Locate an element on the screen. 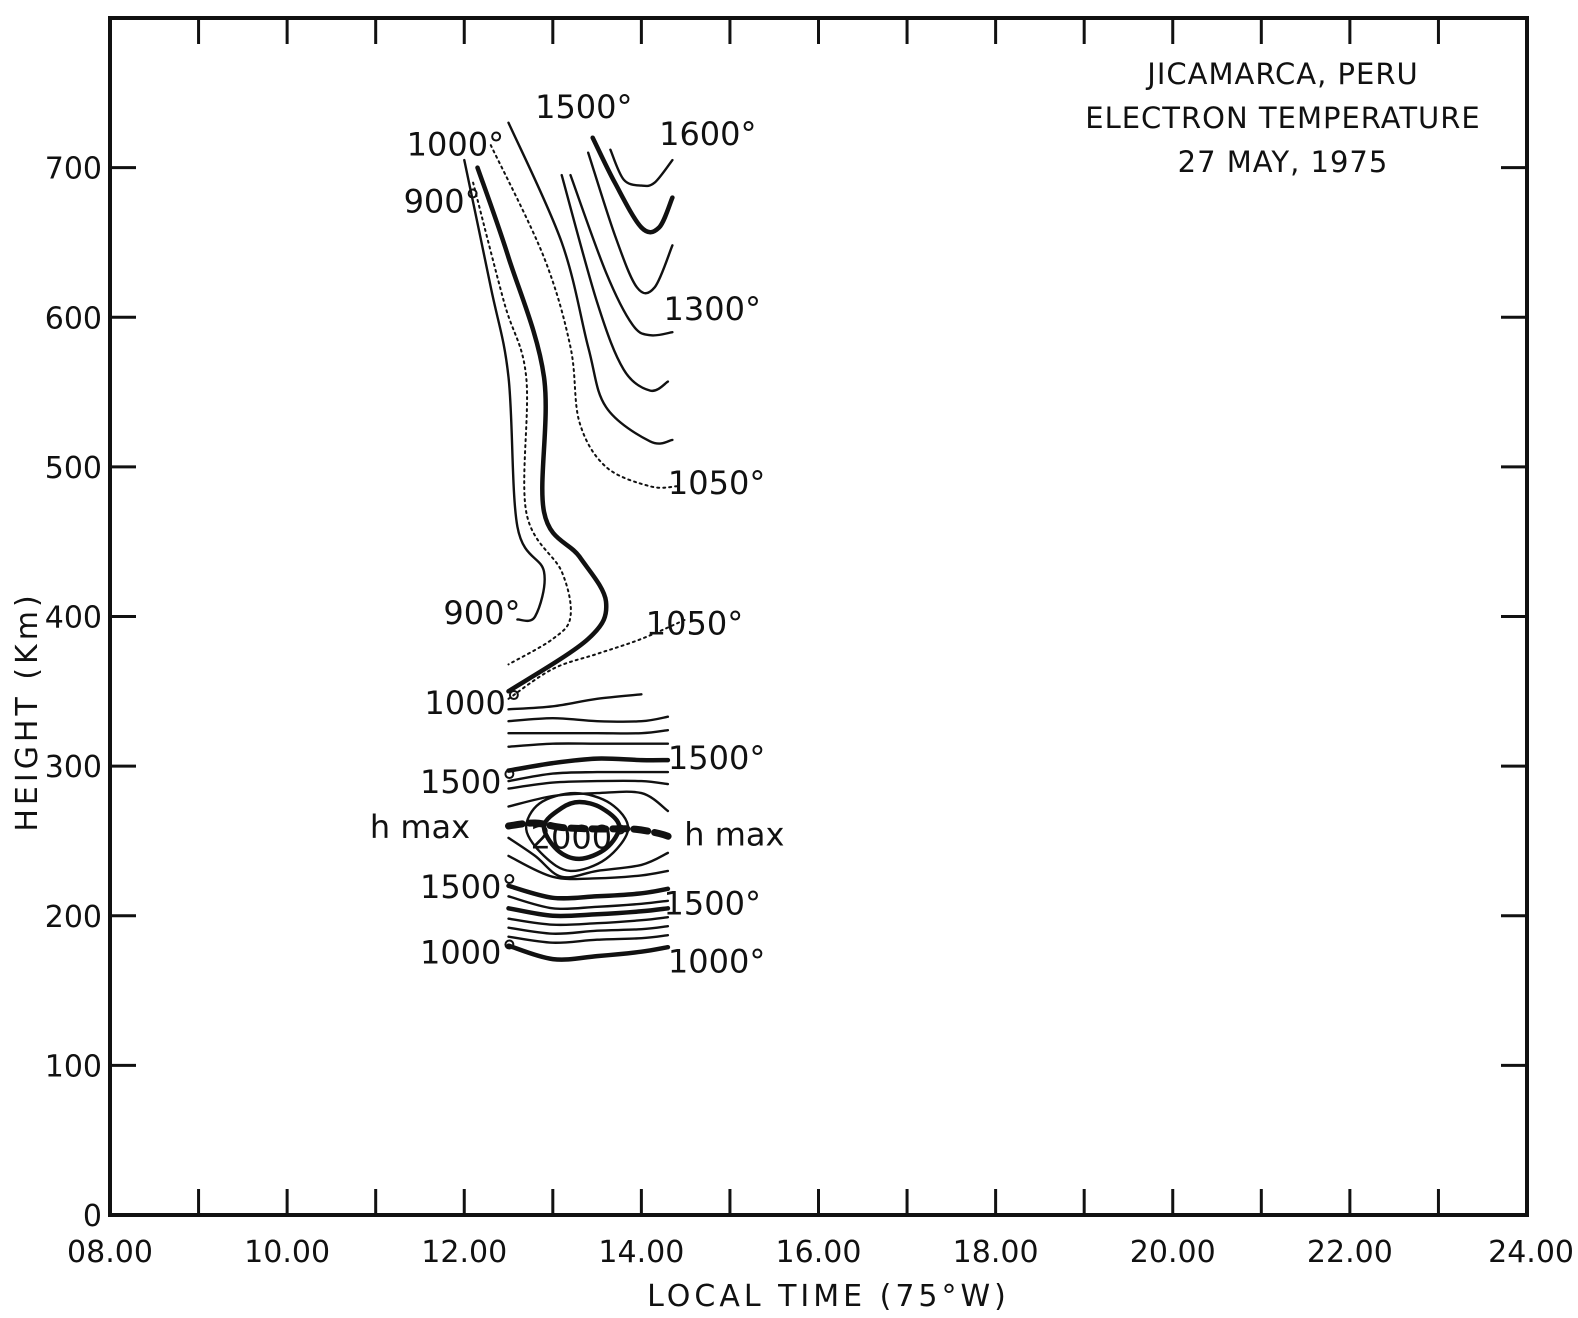 Image resolution: width=1578 pixels, height=1318 pixels. x-tick-label: 24.00 is located at coordinates (1531, 1252).